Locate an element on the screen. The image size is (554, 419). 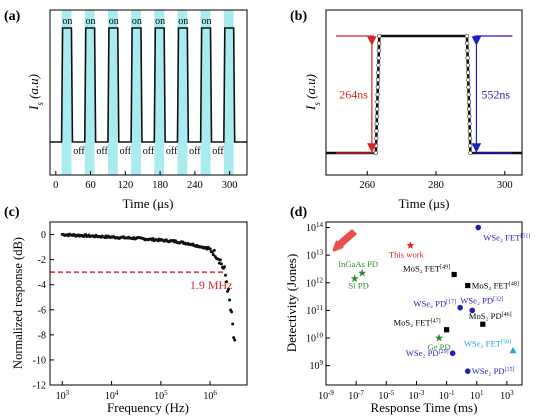
x-ticks-b: 260 280 300 is located at coordinates (436, 181).